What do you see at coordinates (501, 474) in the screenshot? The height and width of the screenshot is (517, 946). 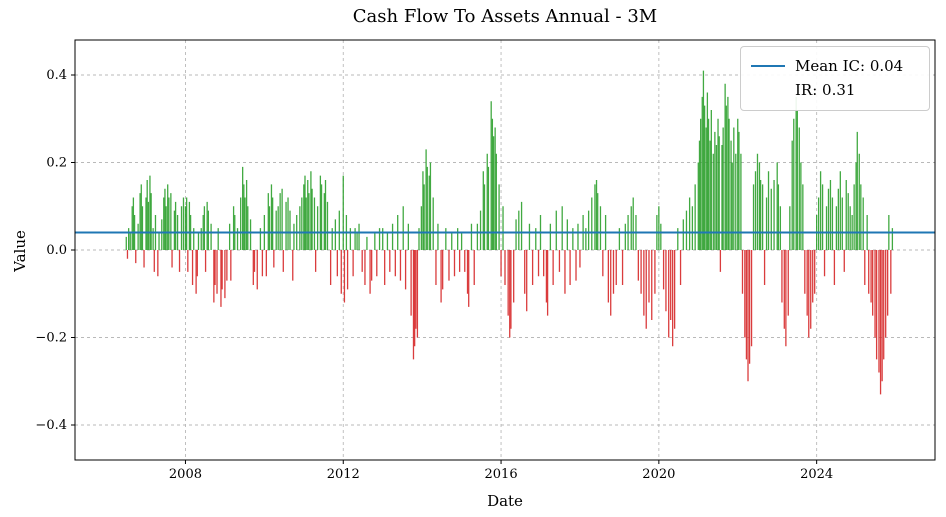 I see `x-tick-label: 2016` at bounding box center [501, 474].